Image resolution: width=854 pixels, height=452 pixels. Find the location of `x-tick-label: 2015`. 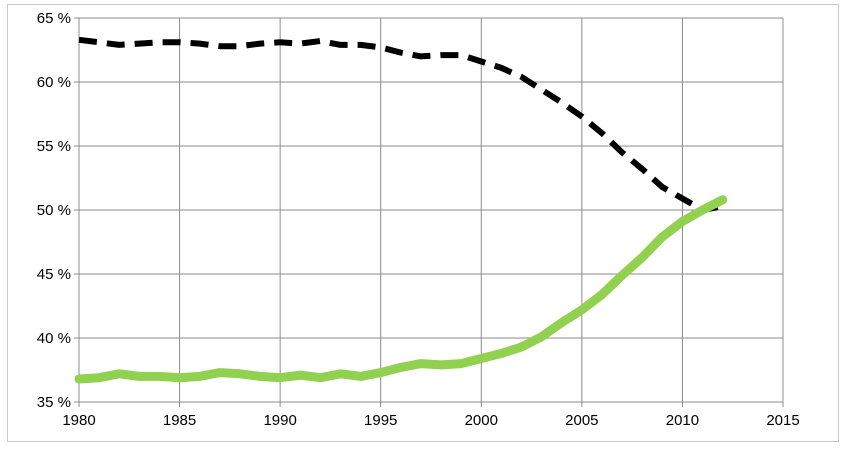

x-tick-label: 2015 is located at coordinates (782, 420).